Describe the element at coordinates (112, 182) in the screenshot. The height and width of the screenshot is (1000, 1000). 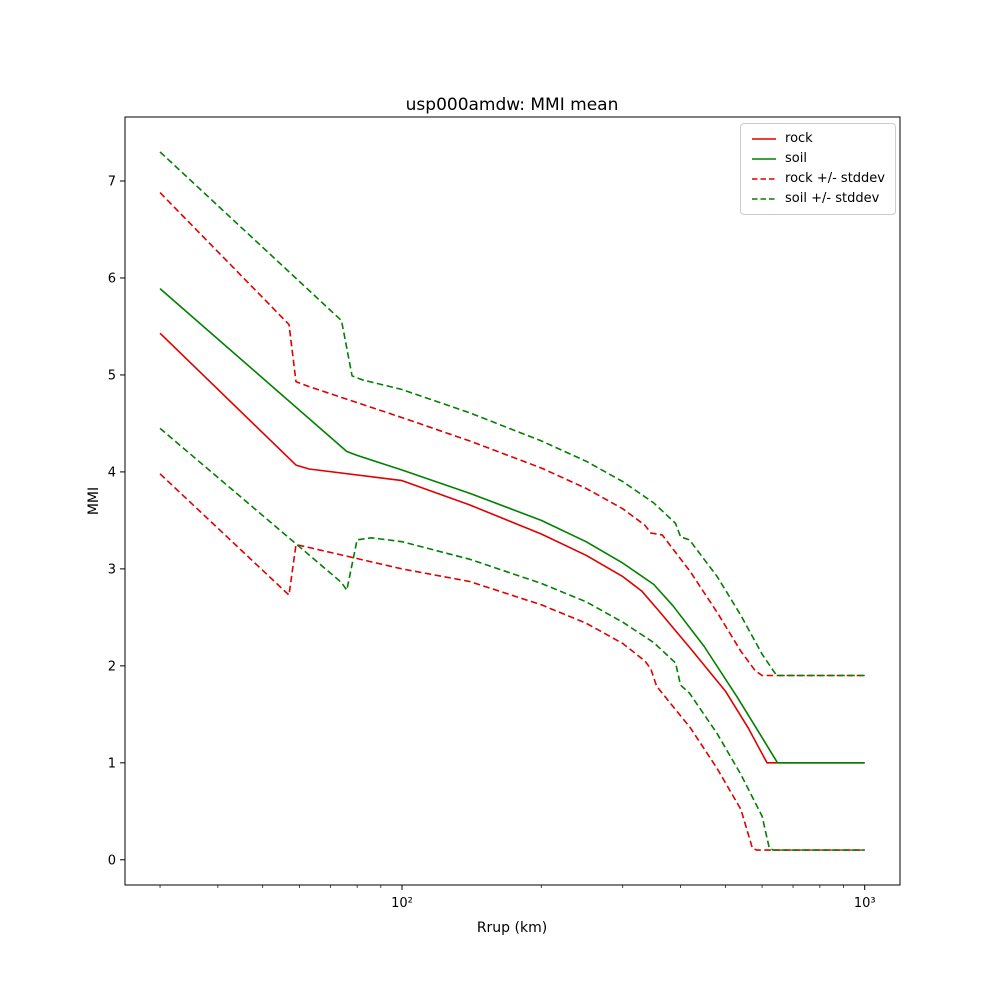
I see `y-tick-label: 7` at that location.